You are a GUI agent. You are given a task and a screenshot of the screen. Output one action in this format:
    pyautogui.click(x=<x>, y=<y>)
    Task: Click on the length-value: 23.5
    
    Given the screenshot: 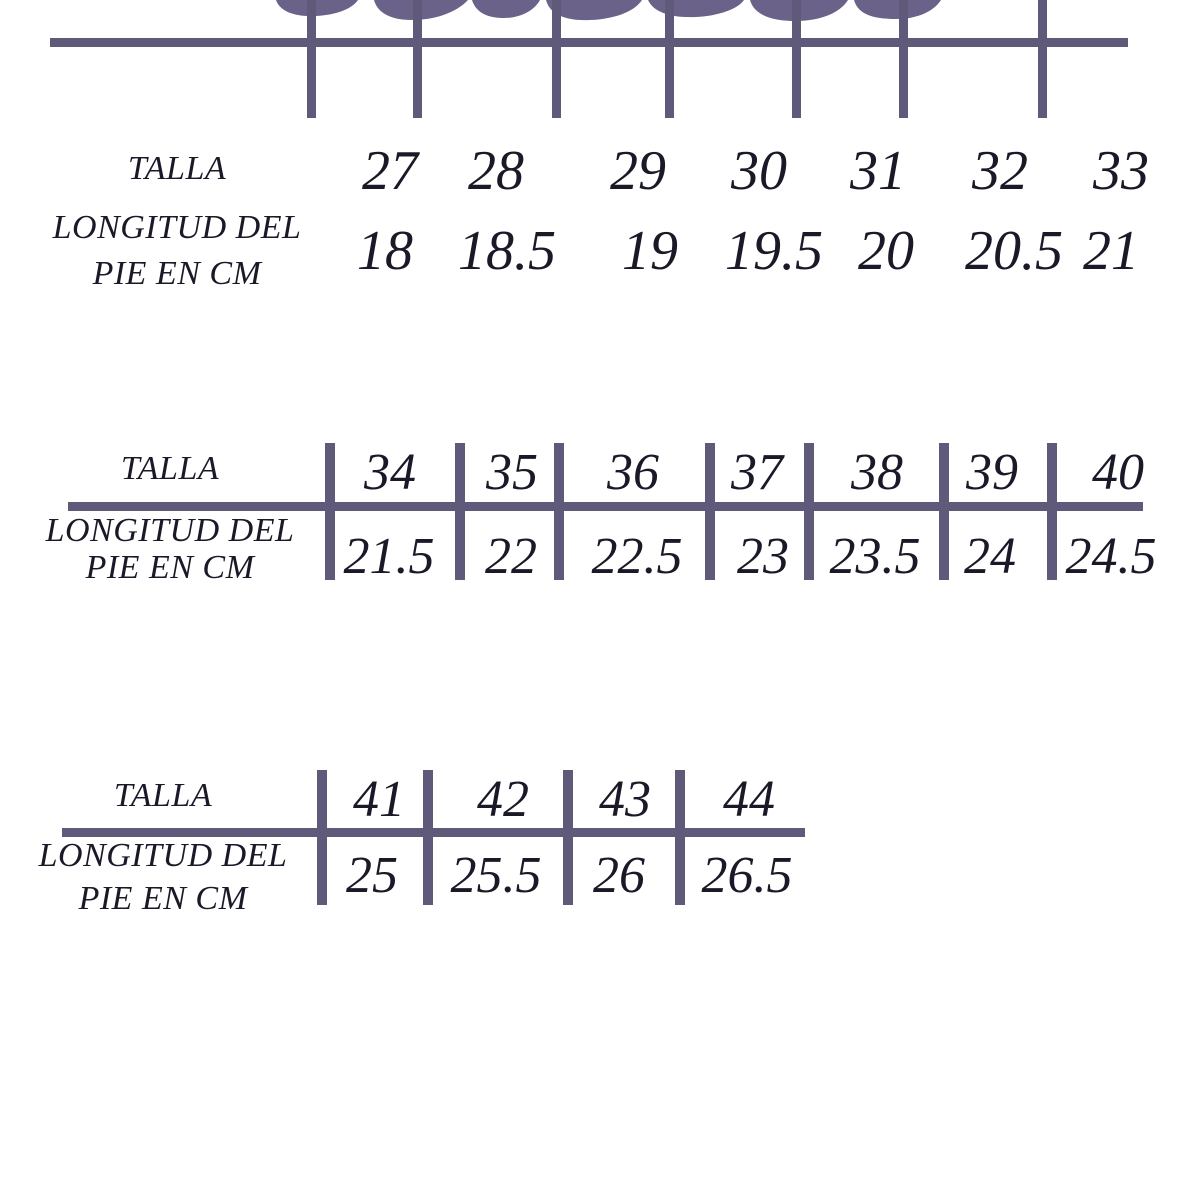 What is the action you would take?
    pyautogui.click(x=875, y=556)
    